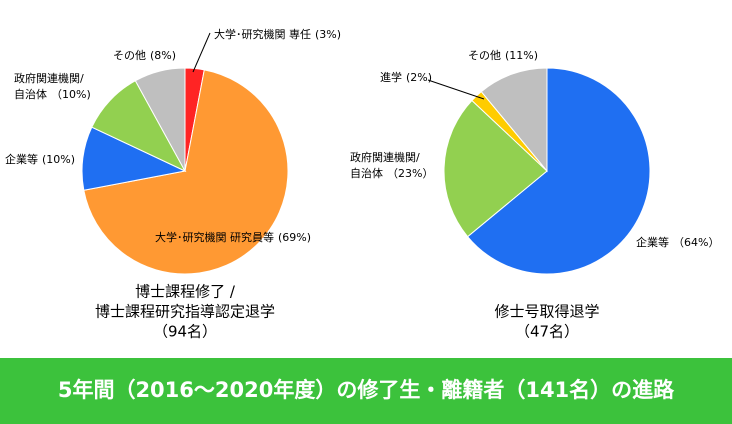  I want to click on chart-title: 修士号取得退学, so click(546, 312).